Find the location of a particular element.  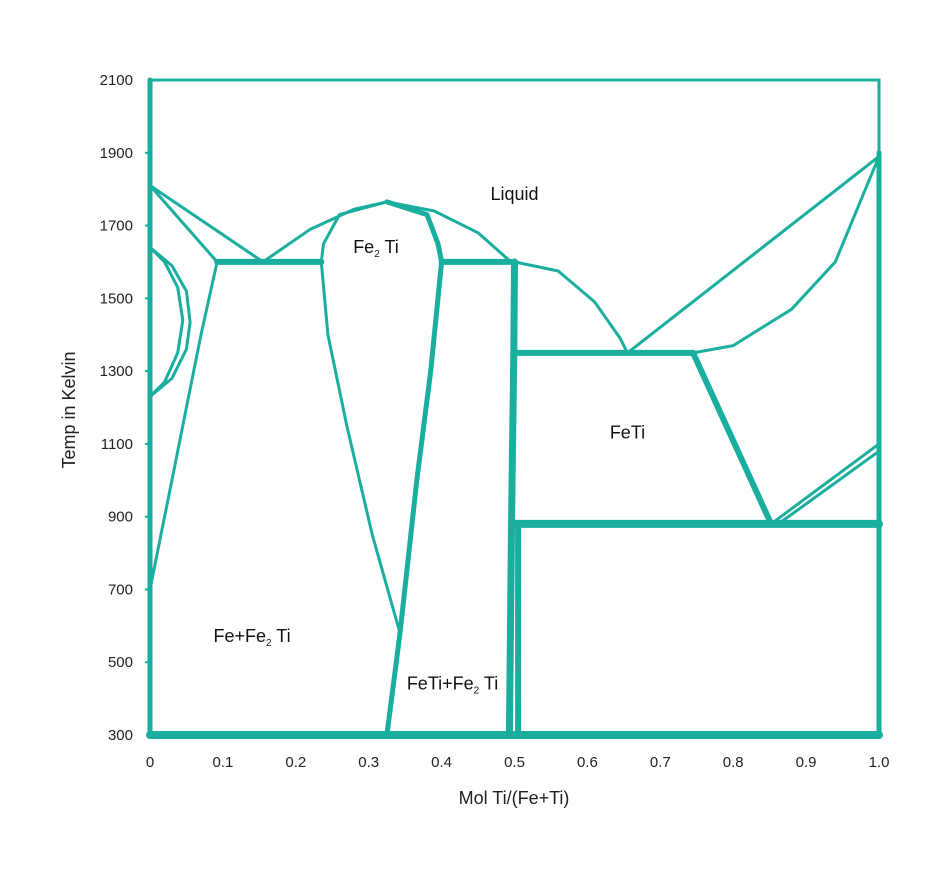

x-tick-label: 0.9 is located at coordinates (806, 762).